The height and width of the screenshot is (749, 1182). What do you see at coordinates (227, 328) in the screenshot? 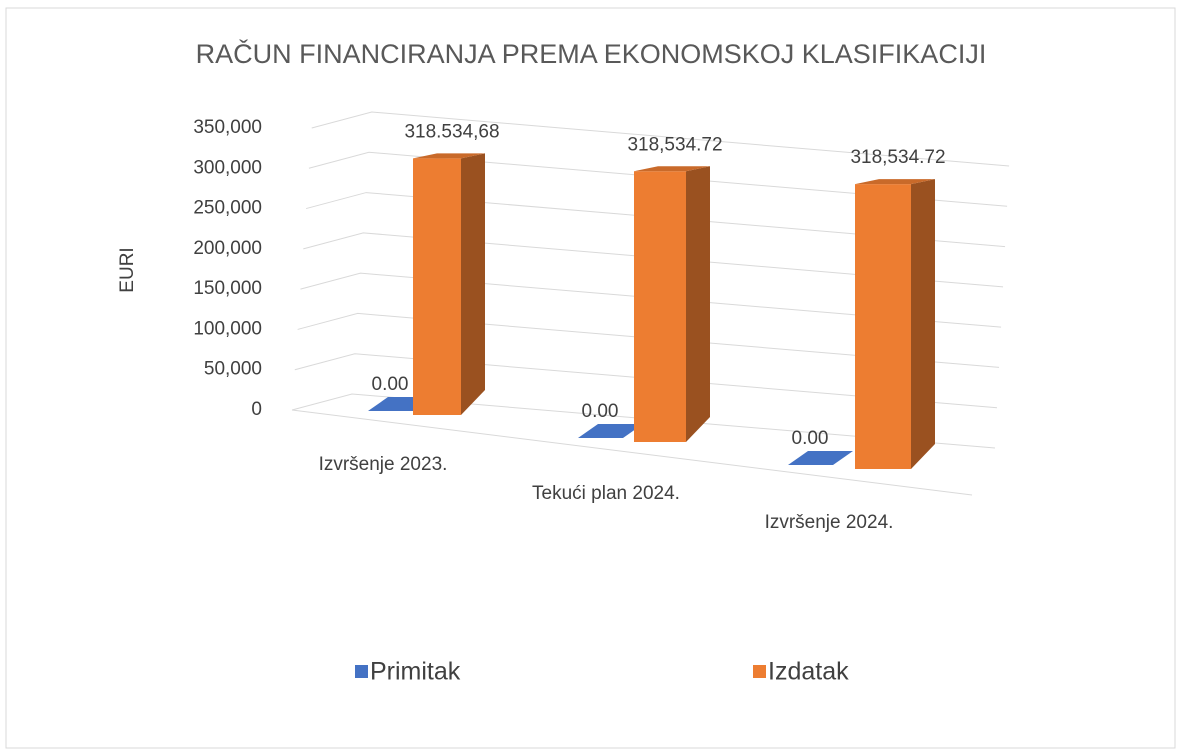
I see `y-tick-label: 100,000` at bounding box center [227, 328].